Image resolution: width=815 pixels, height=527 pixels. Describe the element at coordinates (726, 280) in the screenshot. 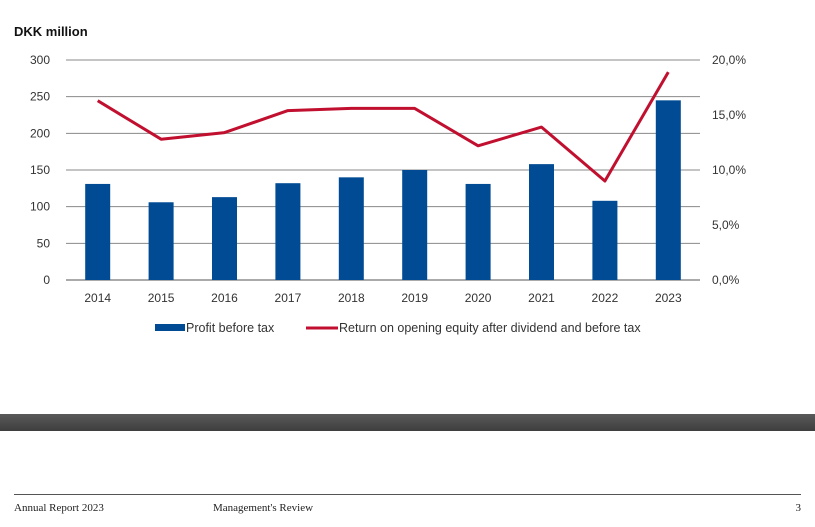

I see `right-tick-label: 0,0%` at that location.